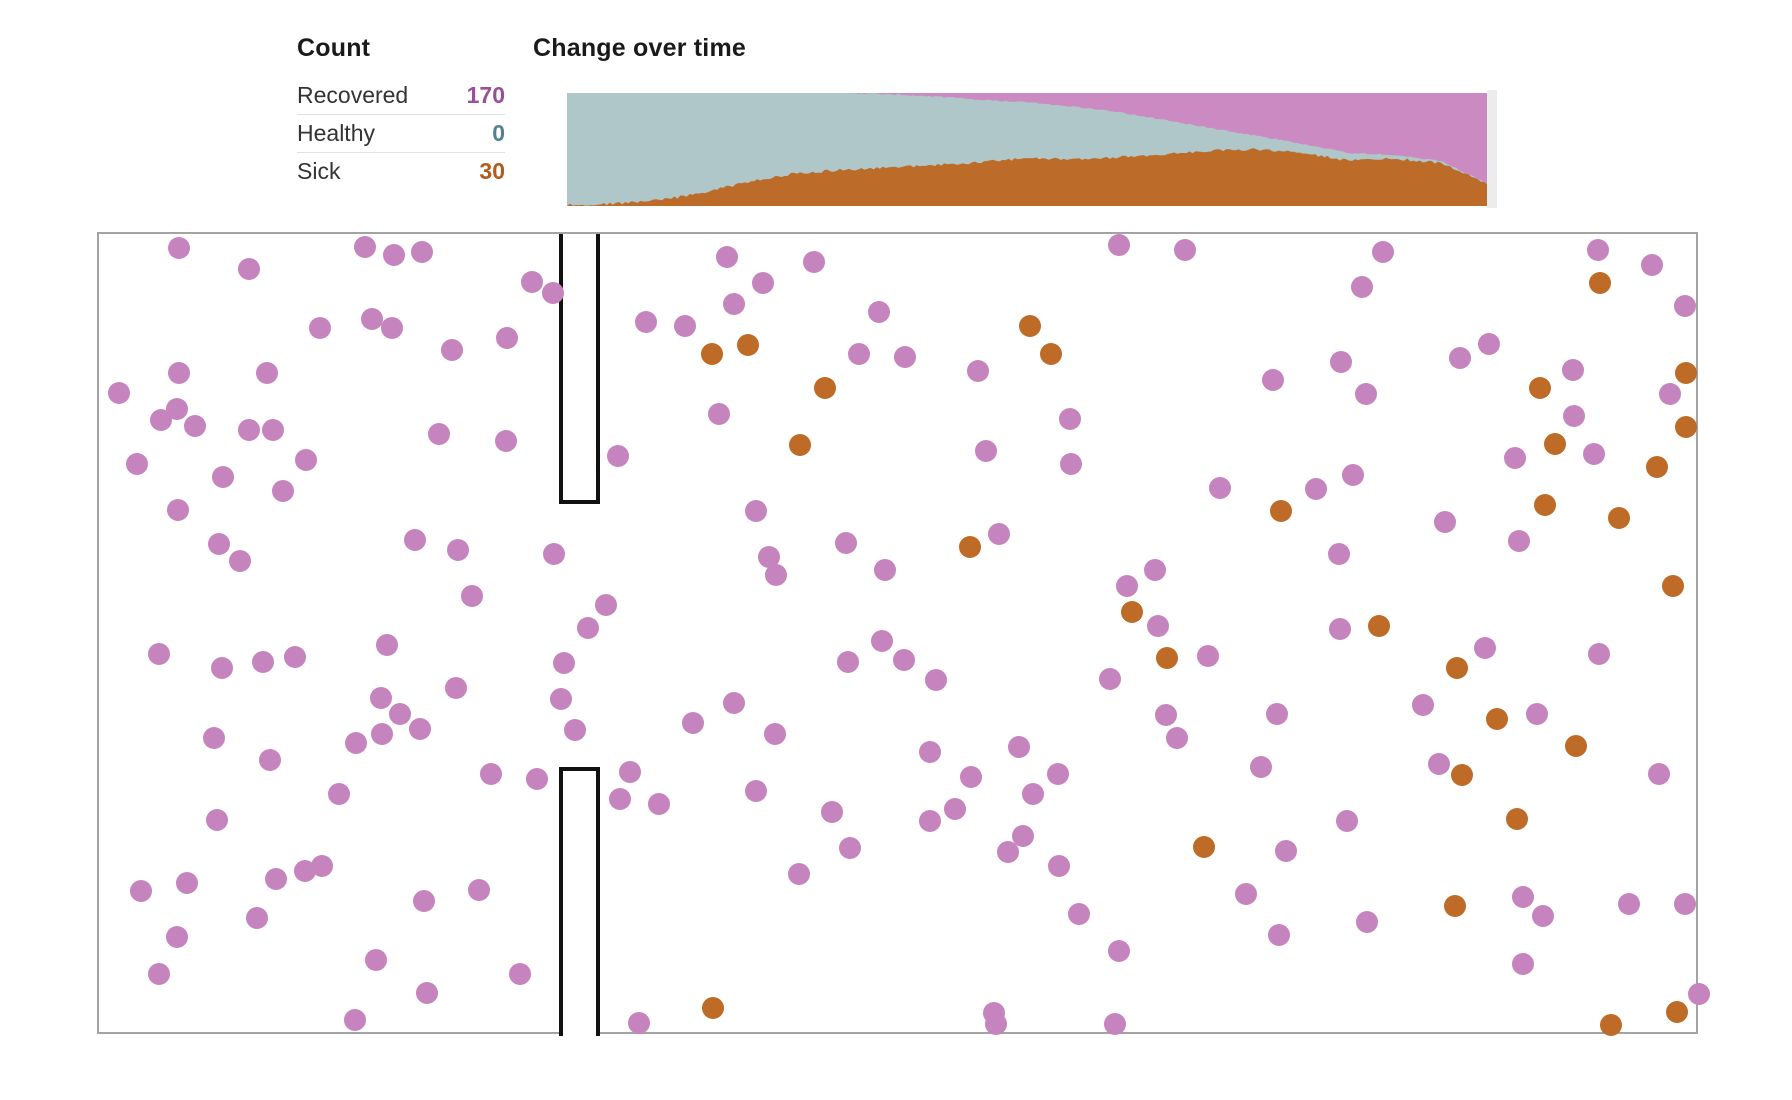 The image size is (1792, 1100). I want to click on stacked-area-svg, so click(1027, 149).